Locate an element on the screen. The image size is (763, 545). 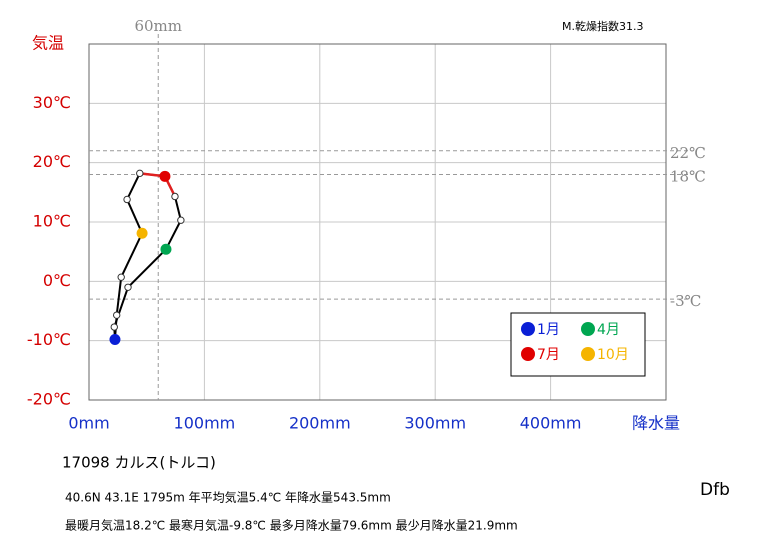
x-tick-label: 400mm is located at coordinates (551, 423).